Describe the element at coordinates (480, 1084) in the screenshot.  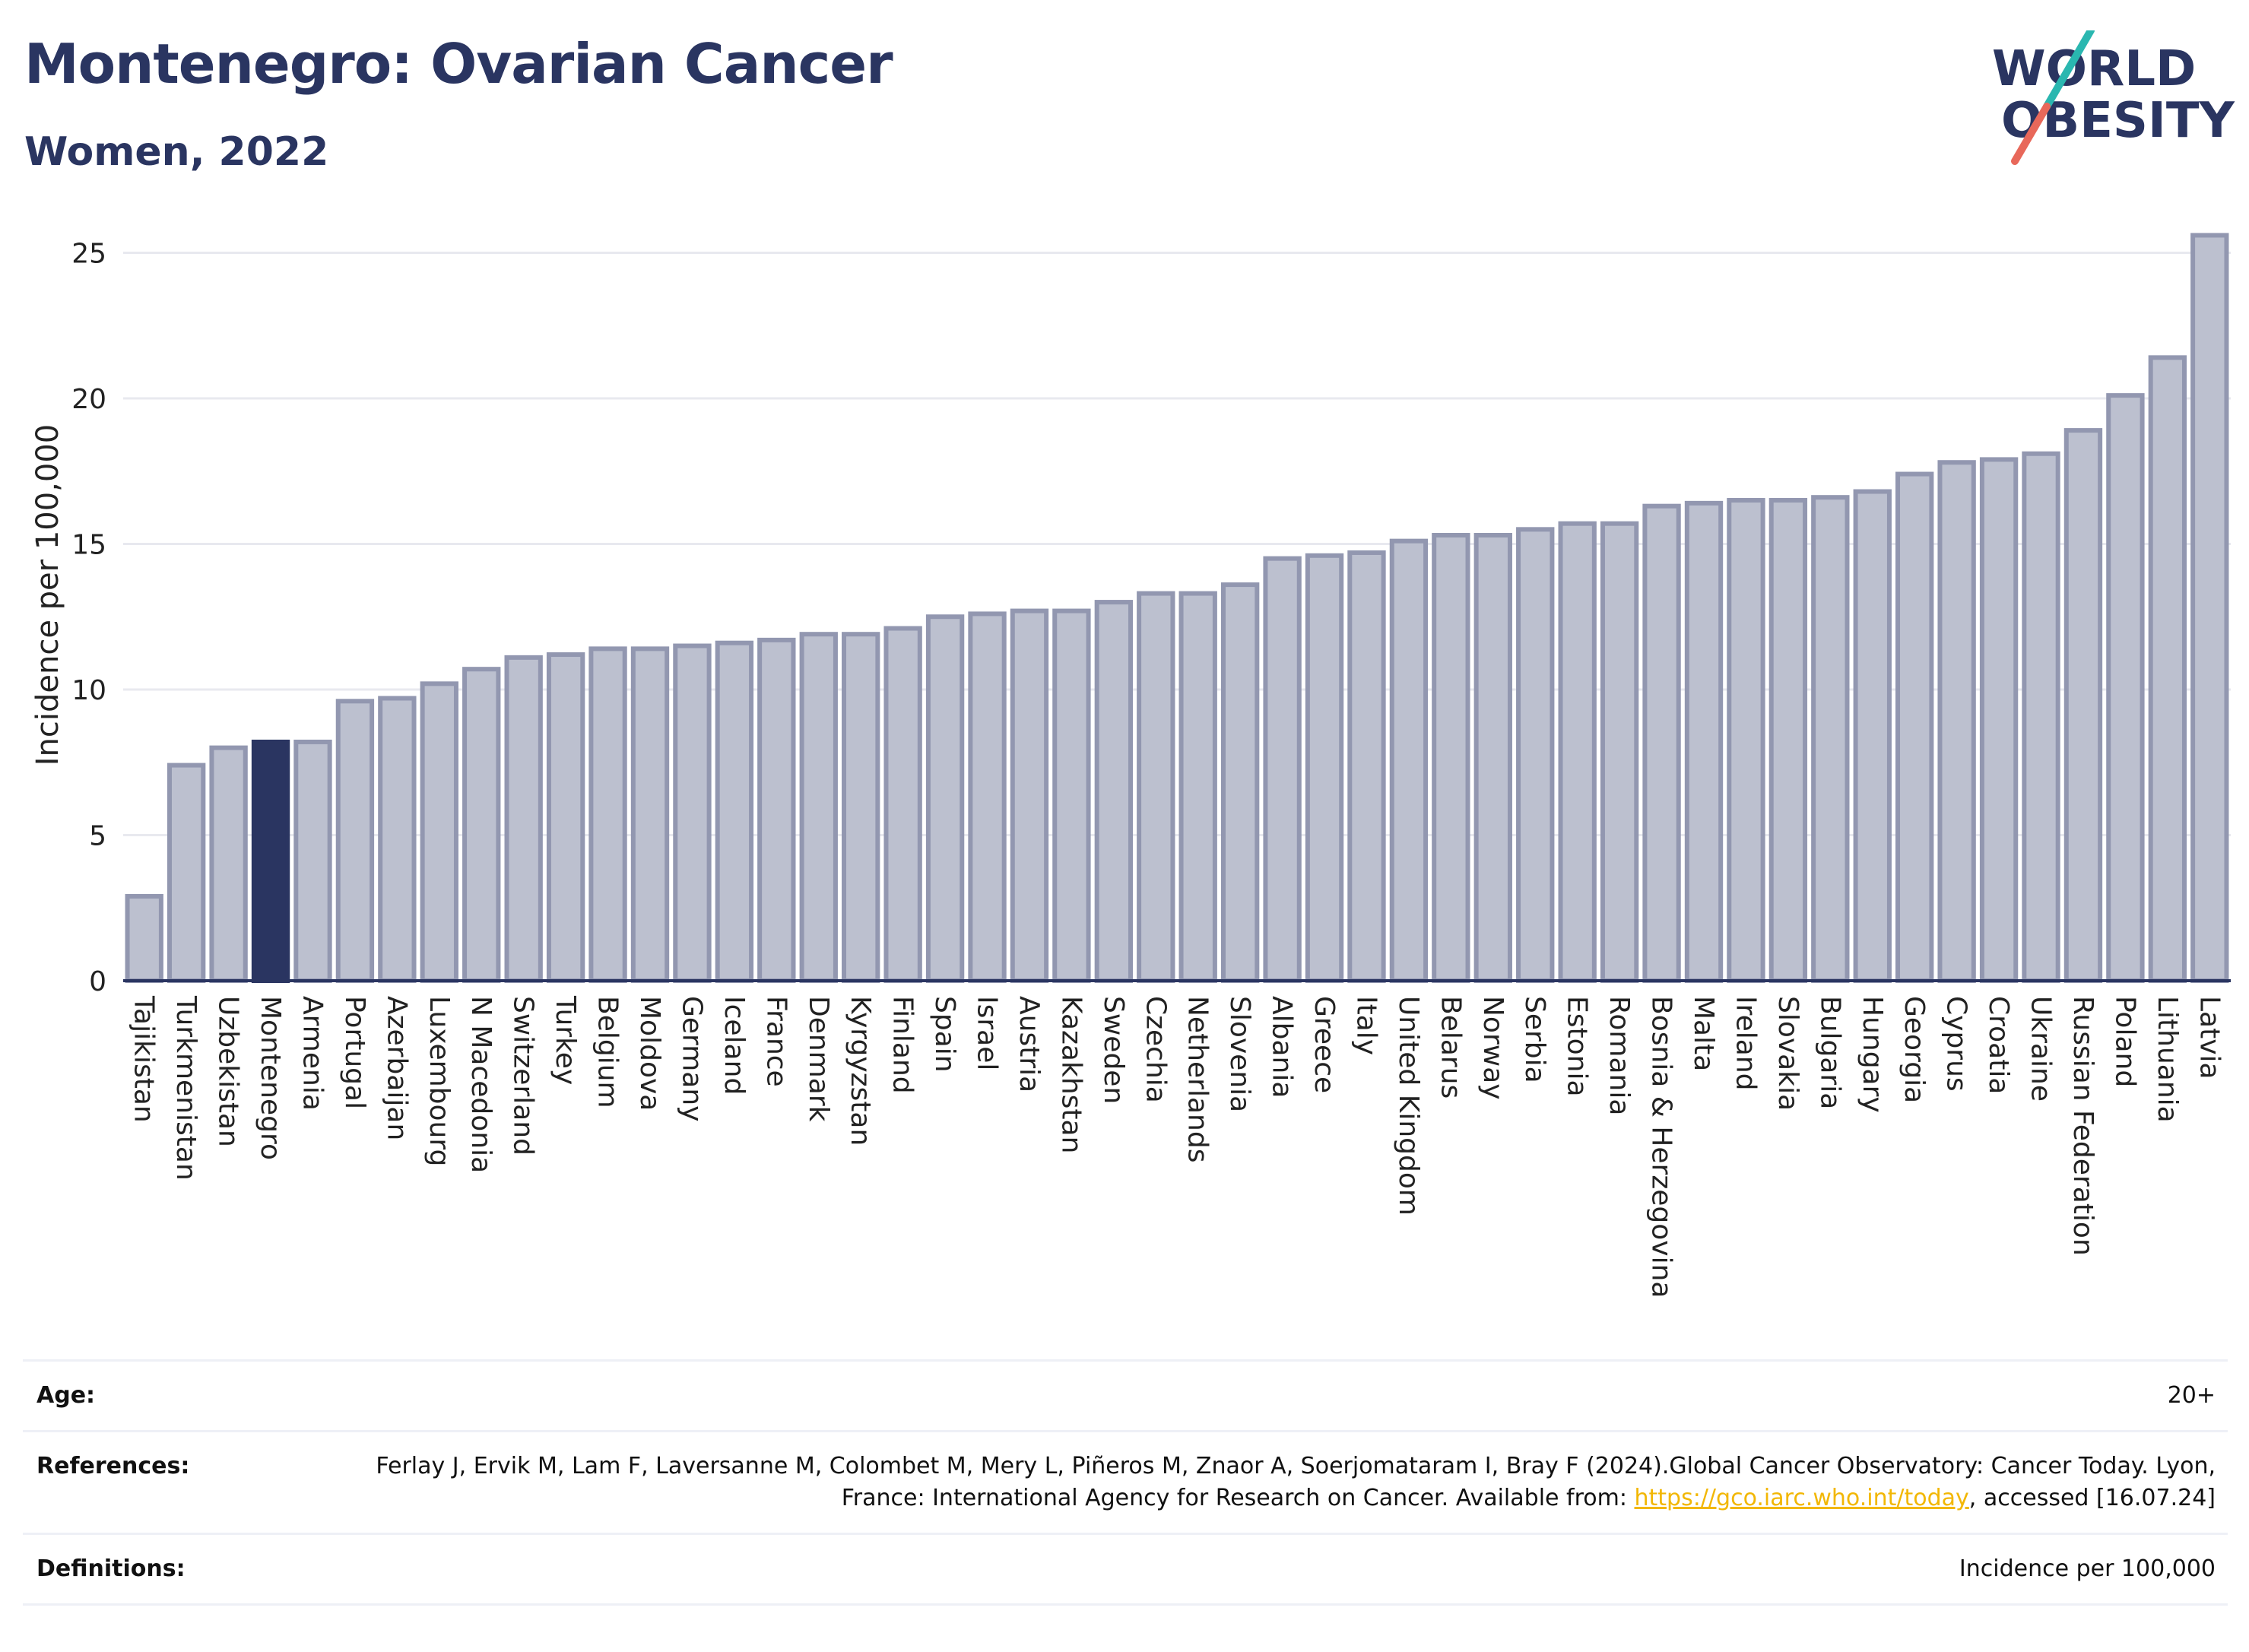
I see `x-tick-label: N Macedonia` at that location.